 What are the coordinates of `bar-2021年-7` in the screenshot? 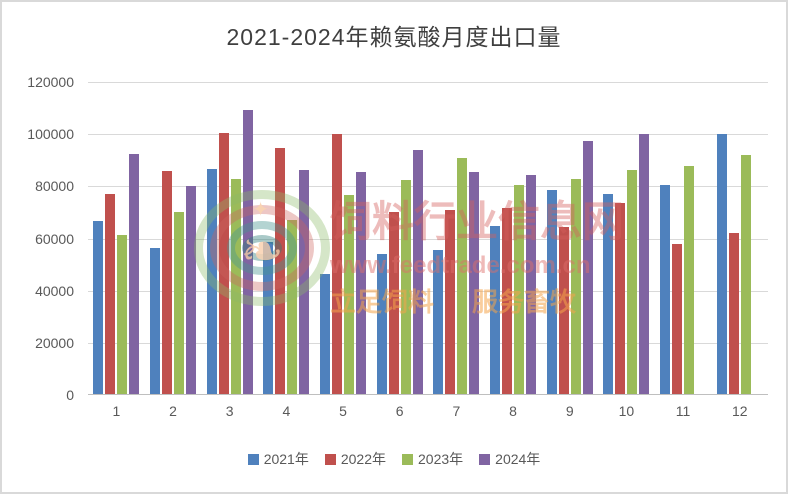 It's located at (438, 321).